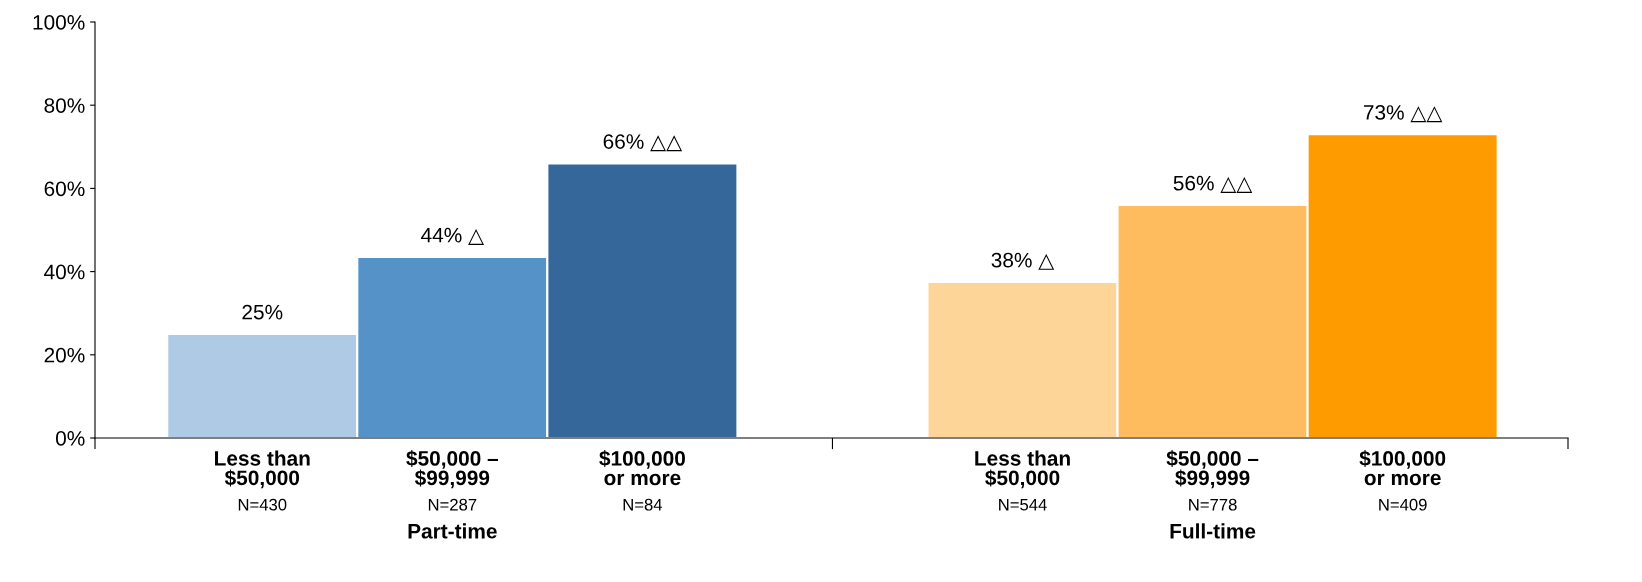 Image resolution: width=1642 pixels, height=582 pixels. I want to click on y-tick-label: 60%, so click(64, 189).